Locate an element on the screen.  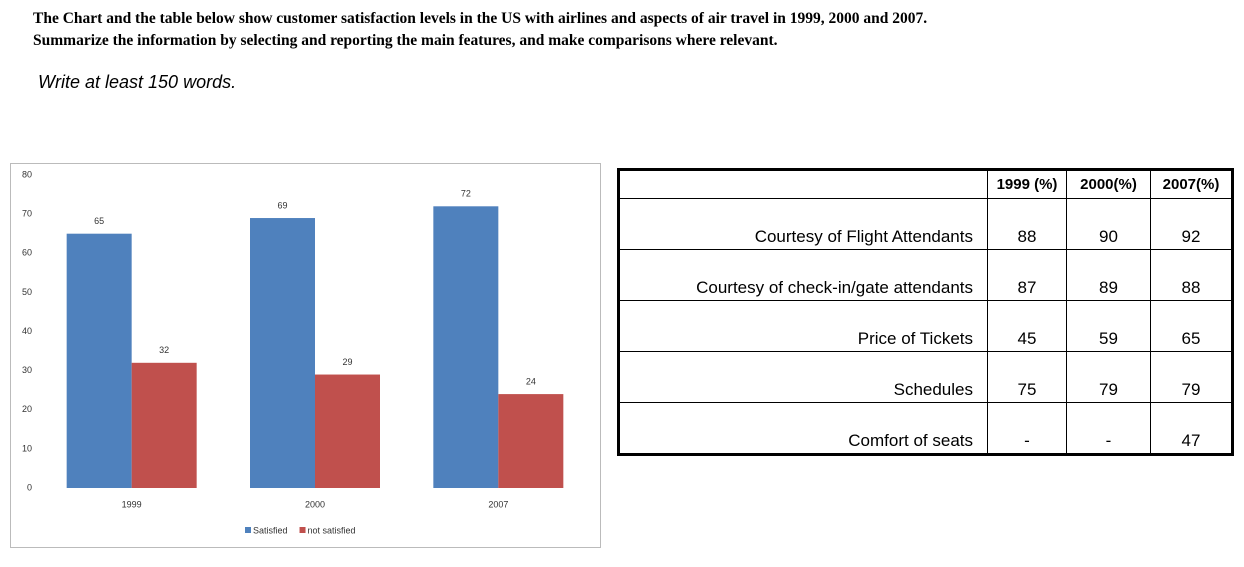
y-tick-label: 30 is located at coordinates (27, 370).